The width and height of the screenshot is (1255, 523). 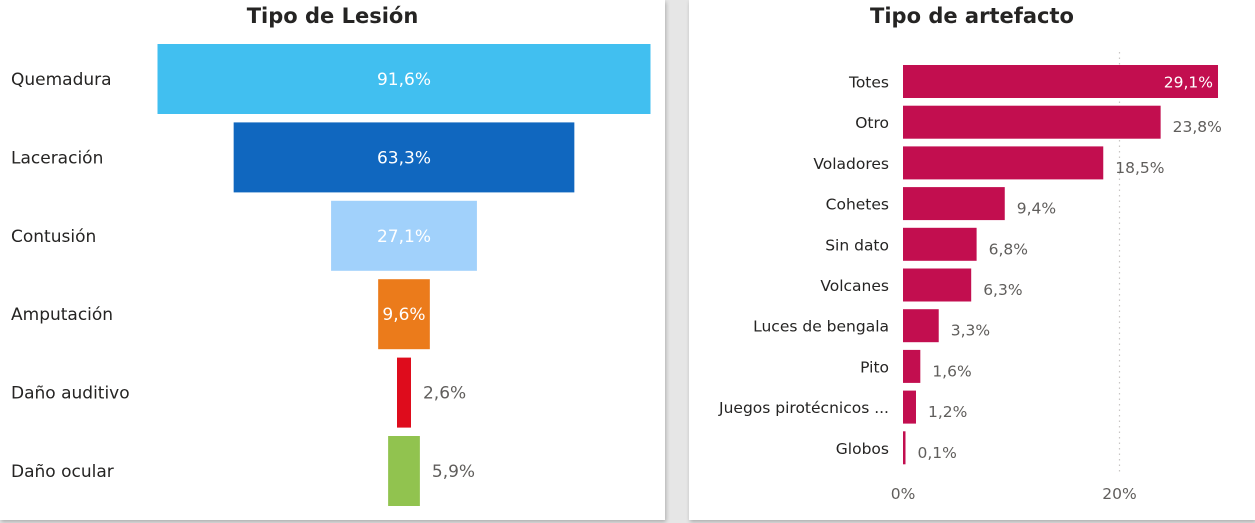 I want to click on bar-value-label: 9,4%, so click(x=1036, y=209).